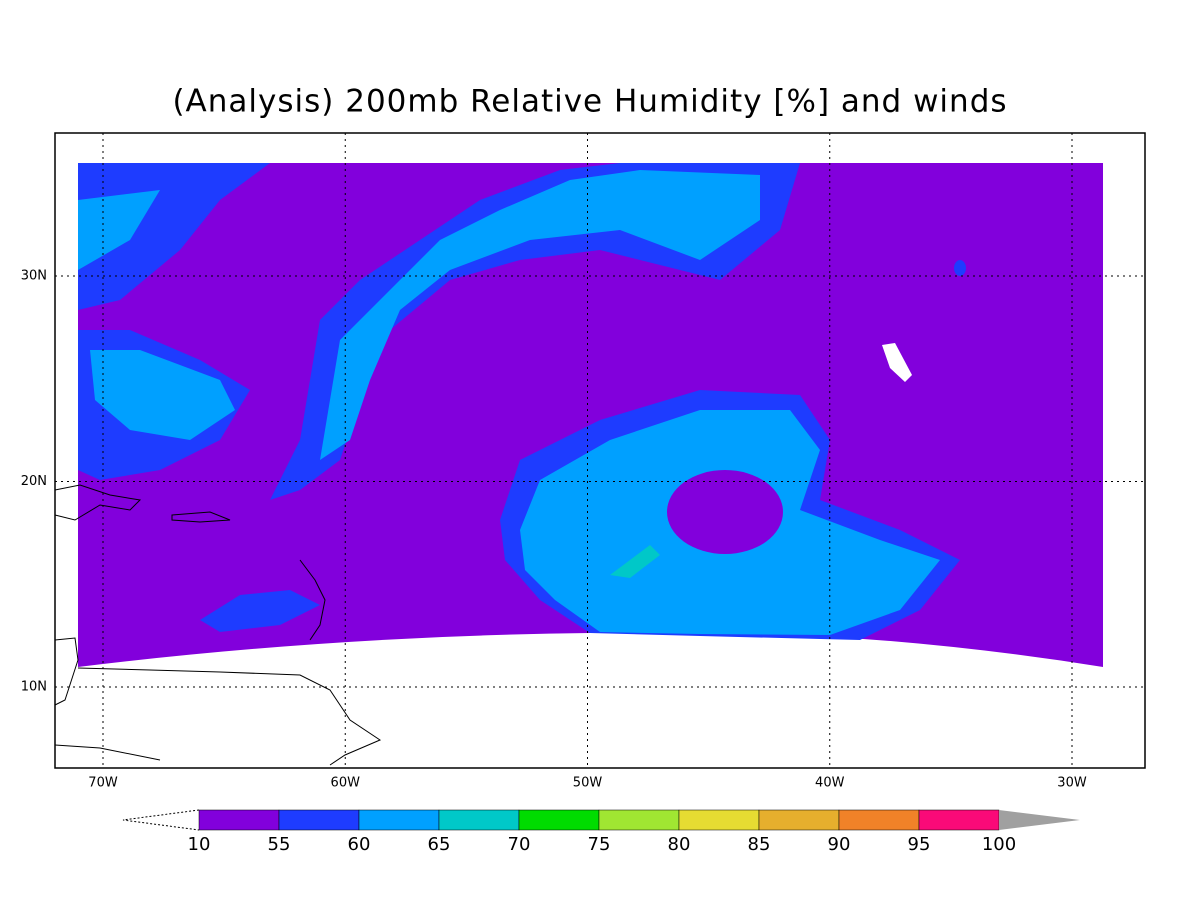 The image size is (1200, 900). What do you see at coordinates (588, 783) in the screenshot?
I see `lon-label: 50W` at bounding box center [588, 783].